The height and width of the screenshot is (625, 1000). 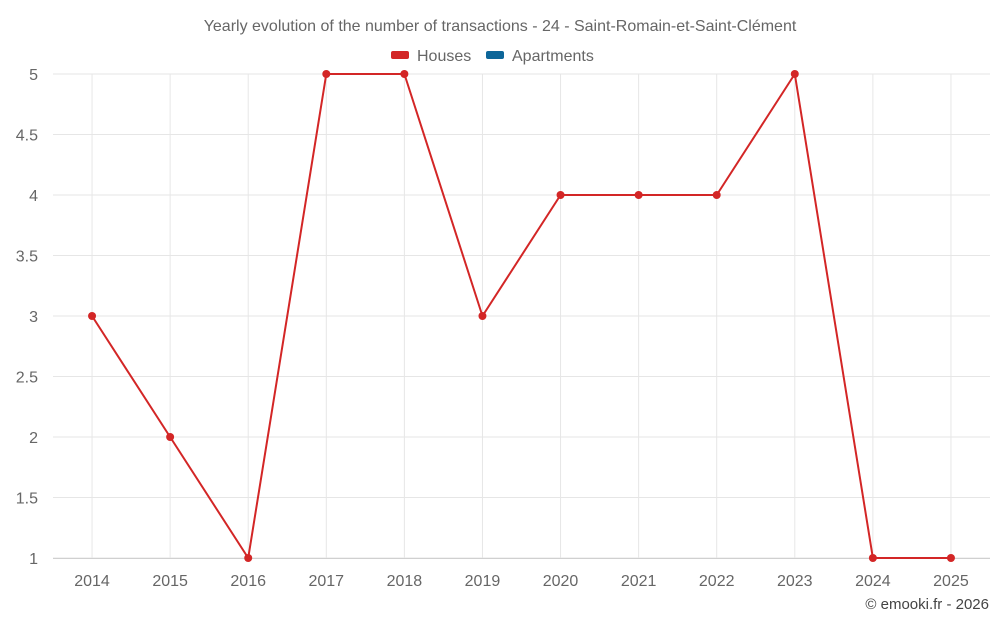 I want to click on legend-item-houses: Houses, so click(x=431, y=56).